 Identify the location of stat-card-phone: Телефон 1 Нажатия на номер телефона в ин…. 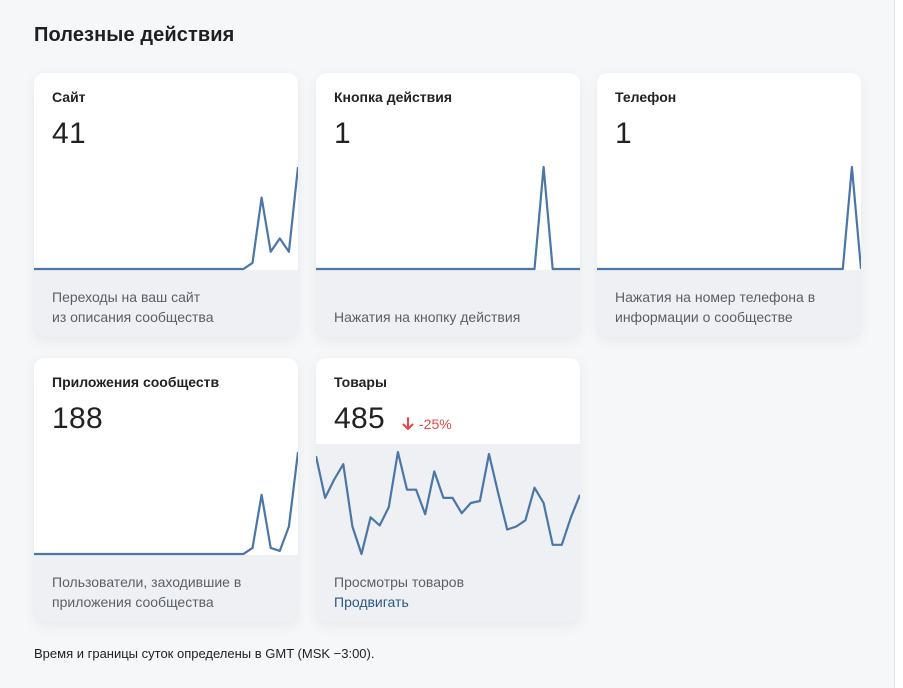
(729, 205).